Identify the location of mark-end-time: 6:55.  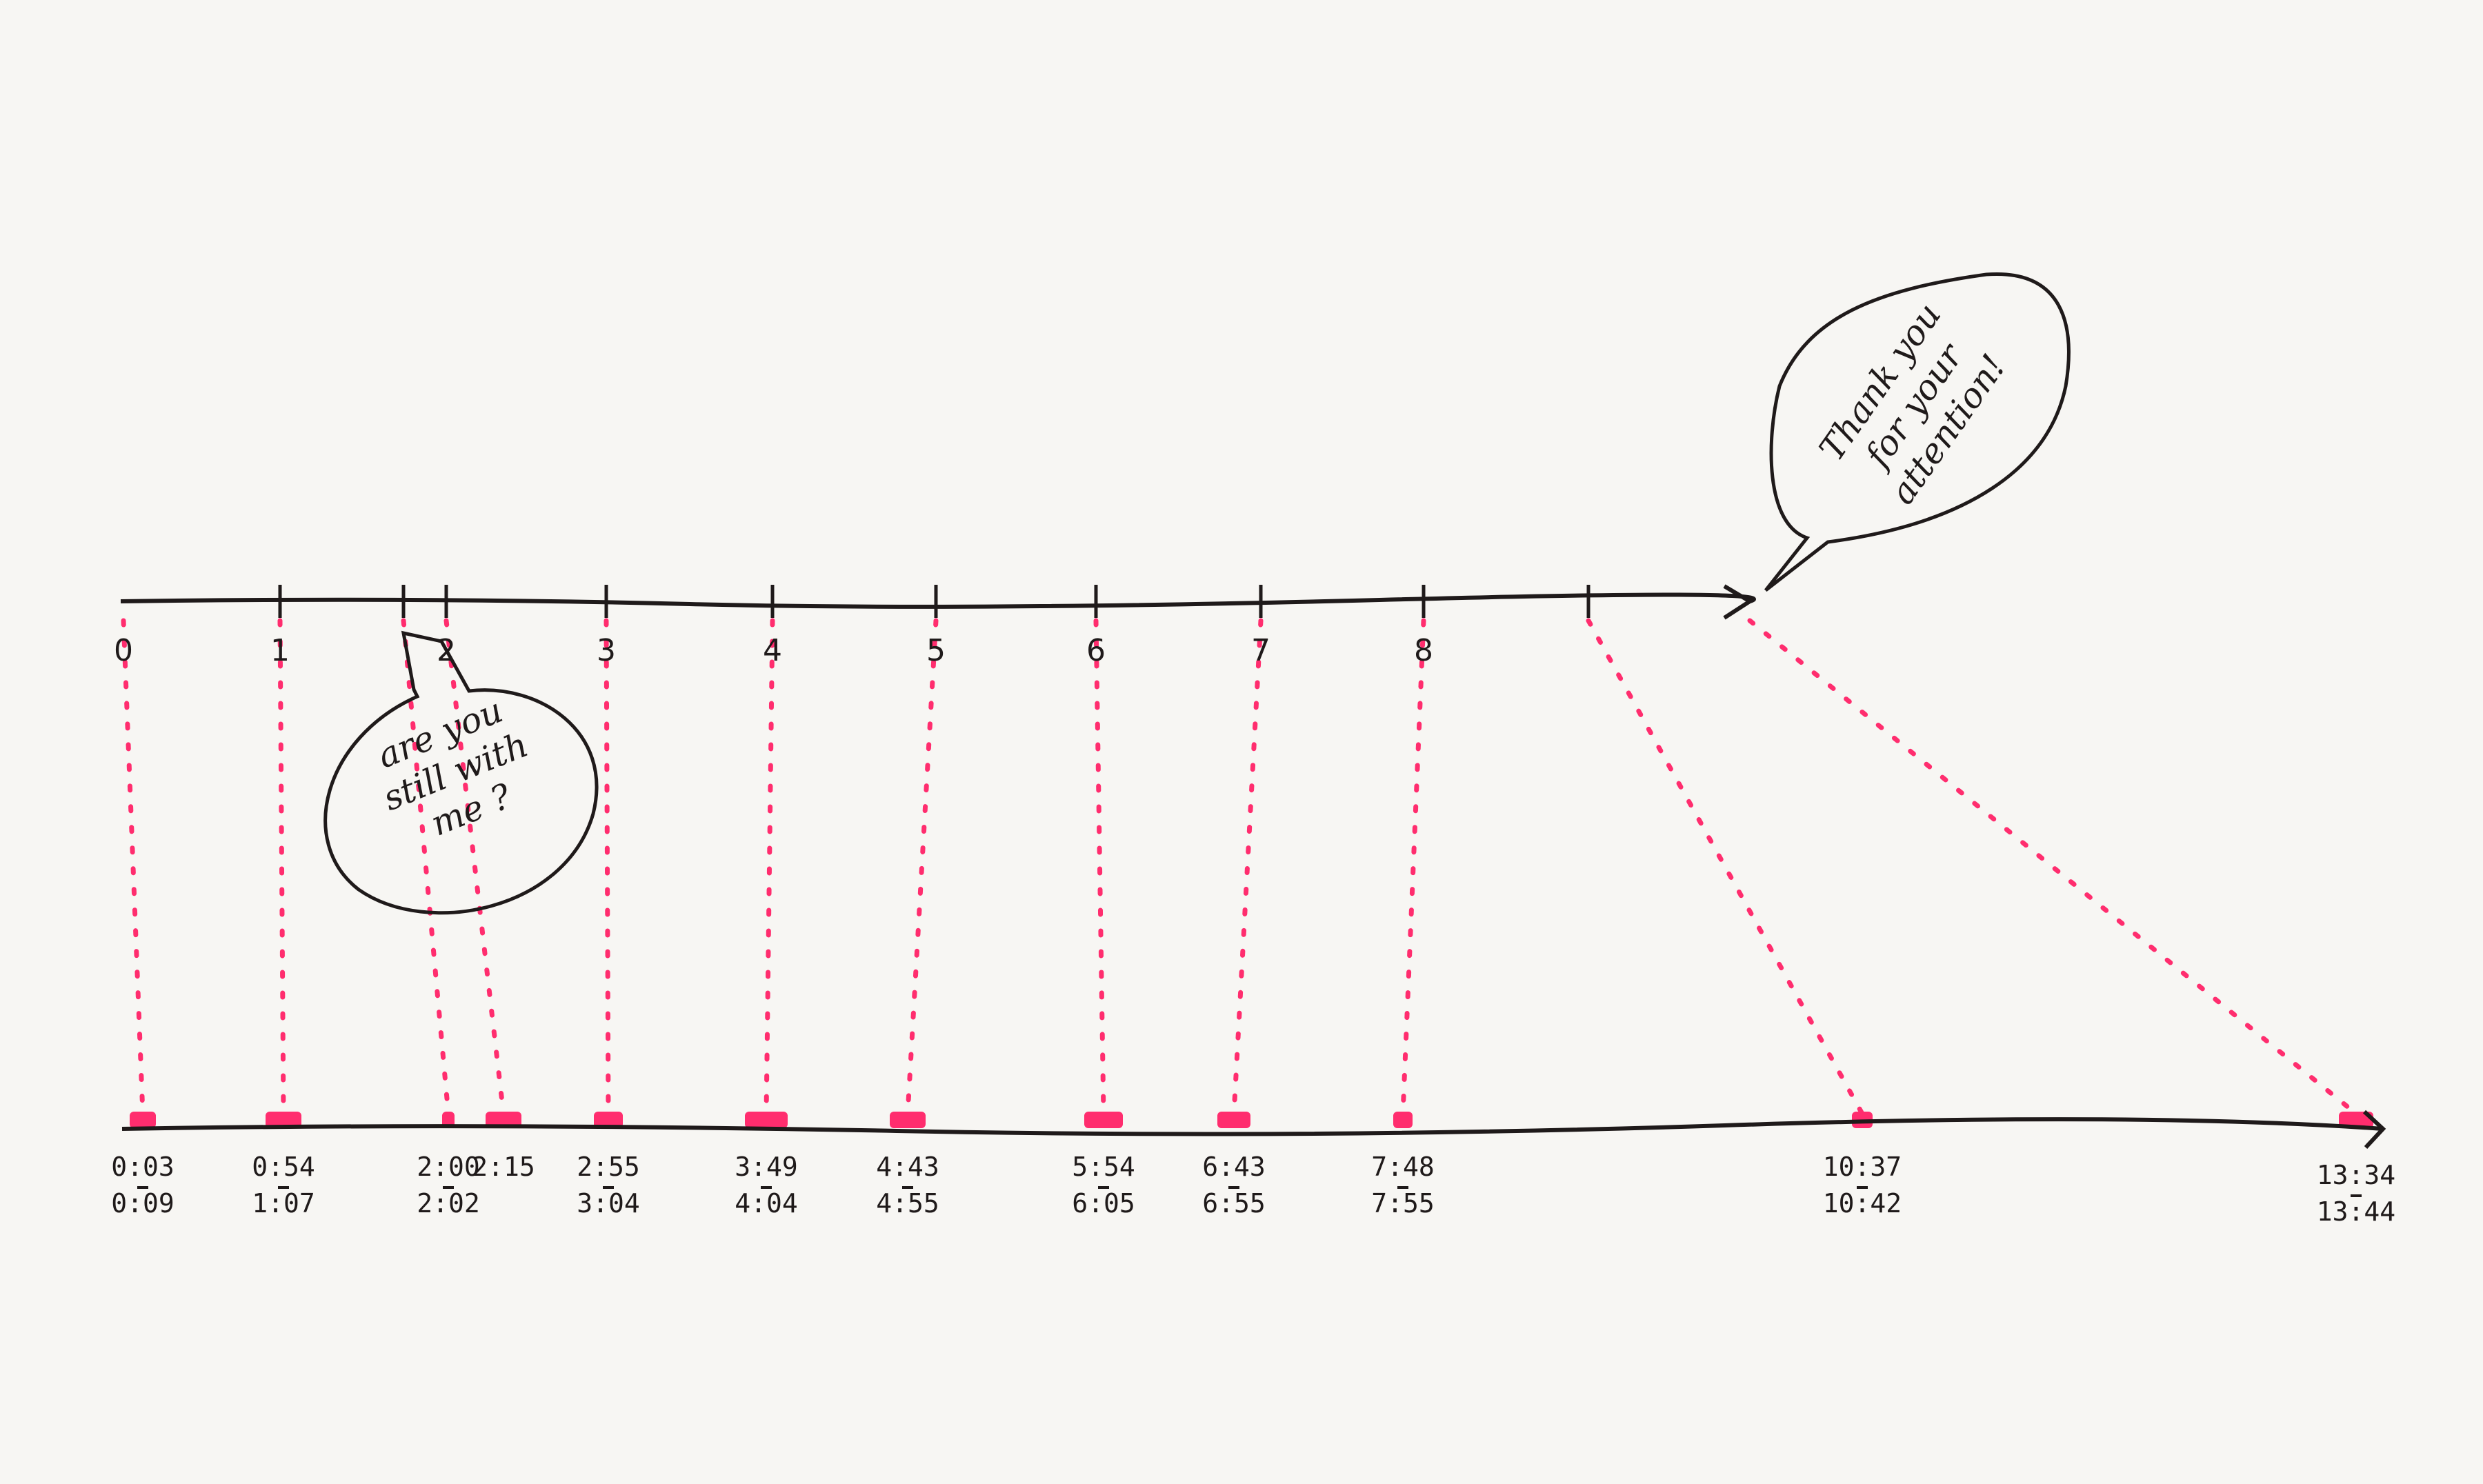
(1234, 1203).